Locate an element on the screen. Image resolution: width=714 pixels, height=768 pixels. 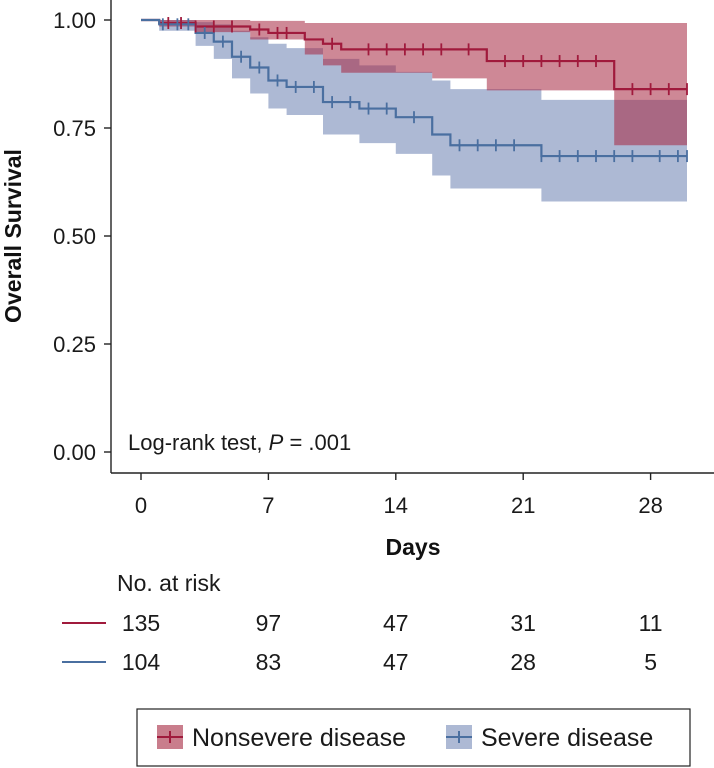
y-tick-label: 0.50 is located at coordinates (74, 236).